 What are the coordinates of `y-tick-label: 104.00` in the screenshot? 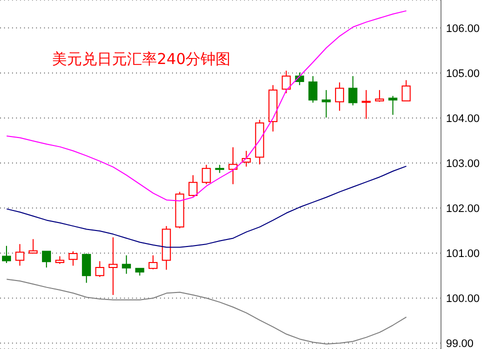 It's located at (463, 118).